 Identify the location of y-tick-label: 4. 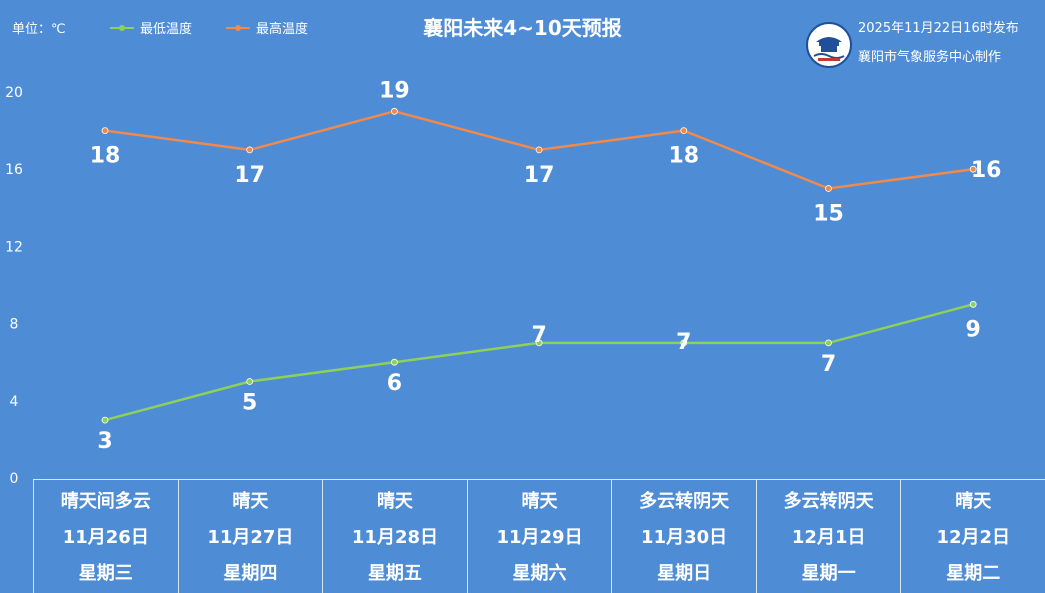
(14, 402).